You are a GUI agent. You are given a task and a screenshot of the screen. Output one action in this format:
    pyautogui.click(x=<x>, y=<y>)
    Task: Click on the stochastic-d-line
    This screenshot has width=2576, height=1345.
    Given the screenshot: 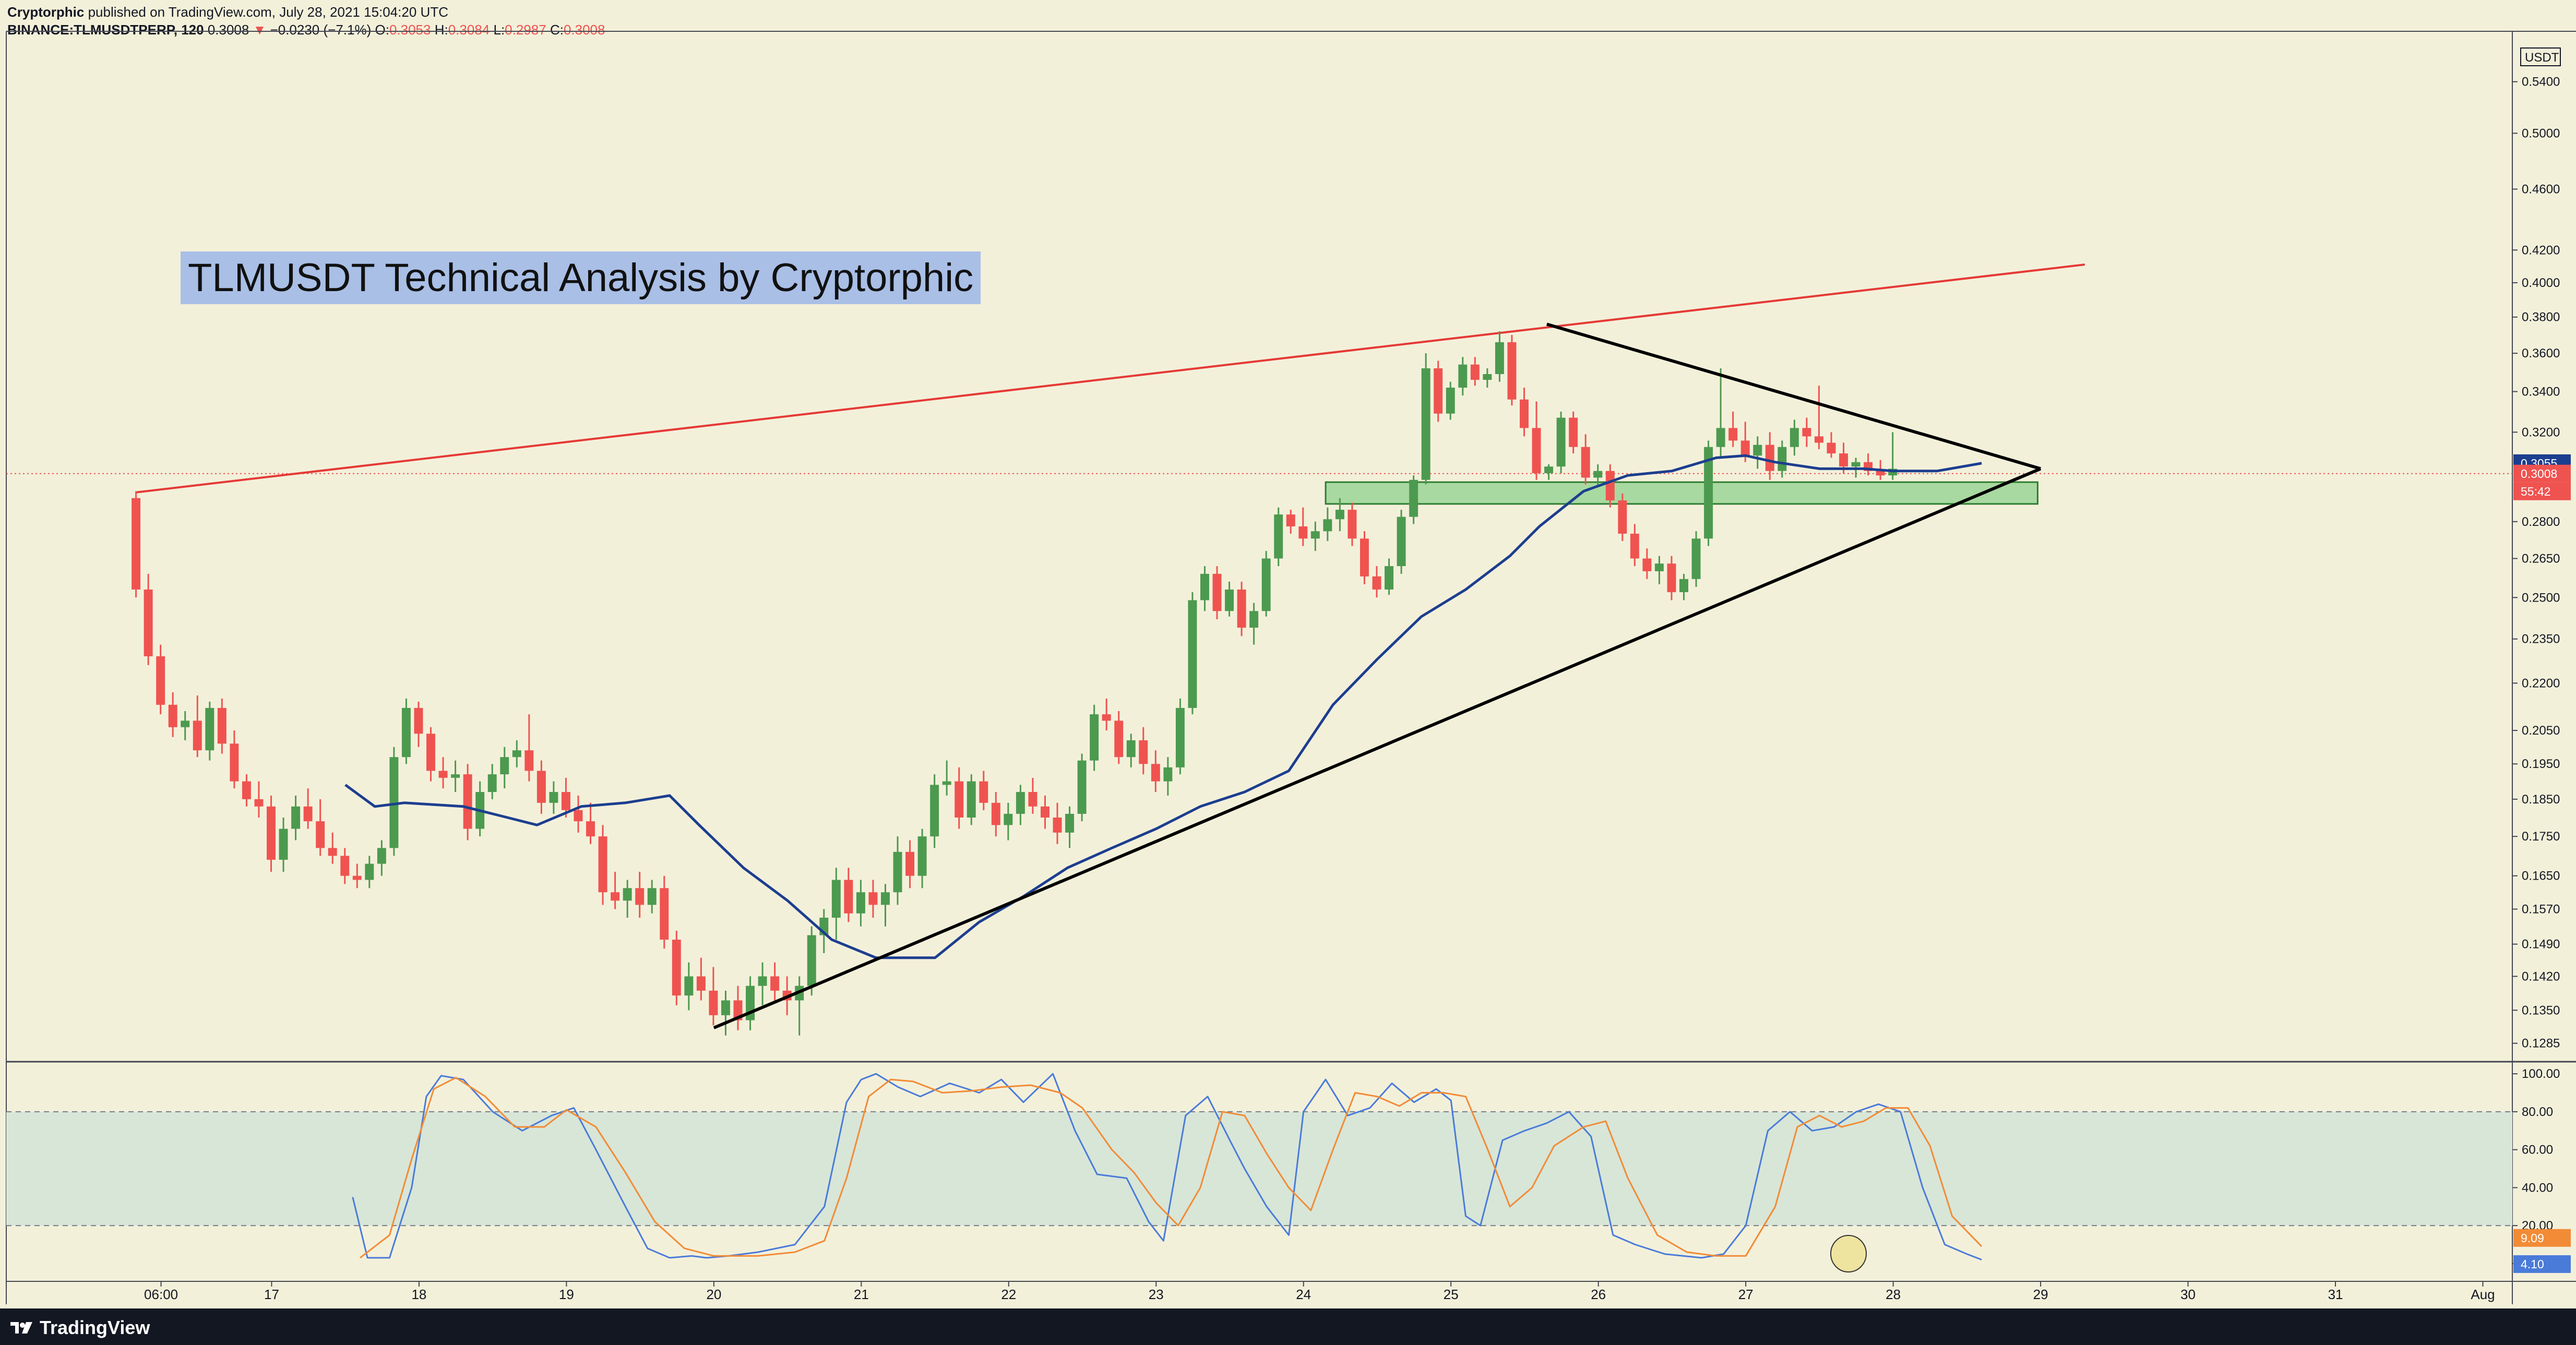 What is the action you would take?
    pyautogui.click(x=1171, y=1168)
    